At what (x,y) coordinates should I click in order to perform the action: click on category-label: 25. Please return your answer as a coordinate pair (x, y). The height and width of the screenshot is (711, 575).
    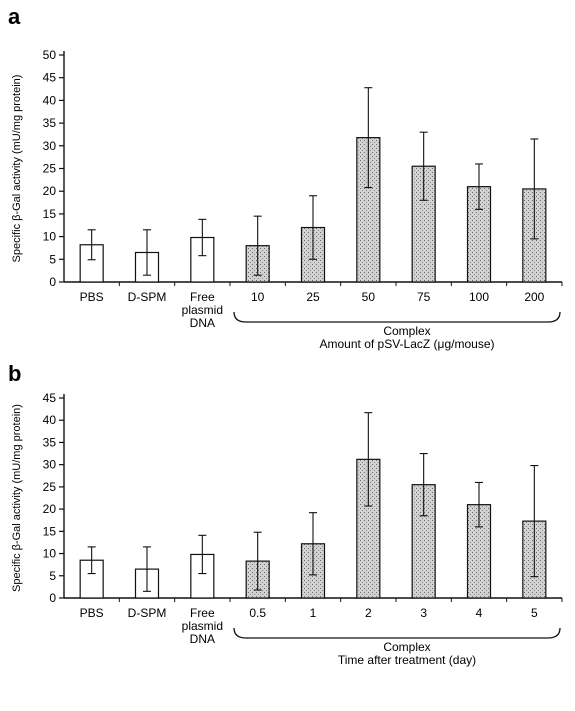
    Looking at the image, I should click on (313, 297).